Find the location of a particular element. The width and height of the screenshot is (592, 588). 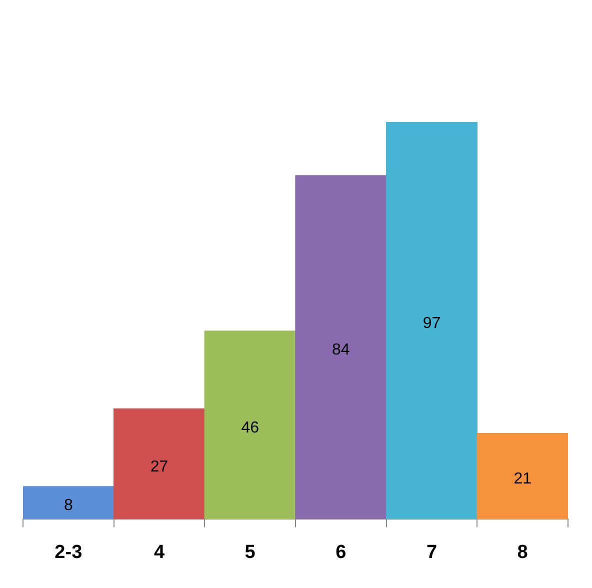

x-tick-label: 4 is located at coordinates (159, 552).